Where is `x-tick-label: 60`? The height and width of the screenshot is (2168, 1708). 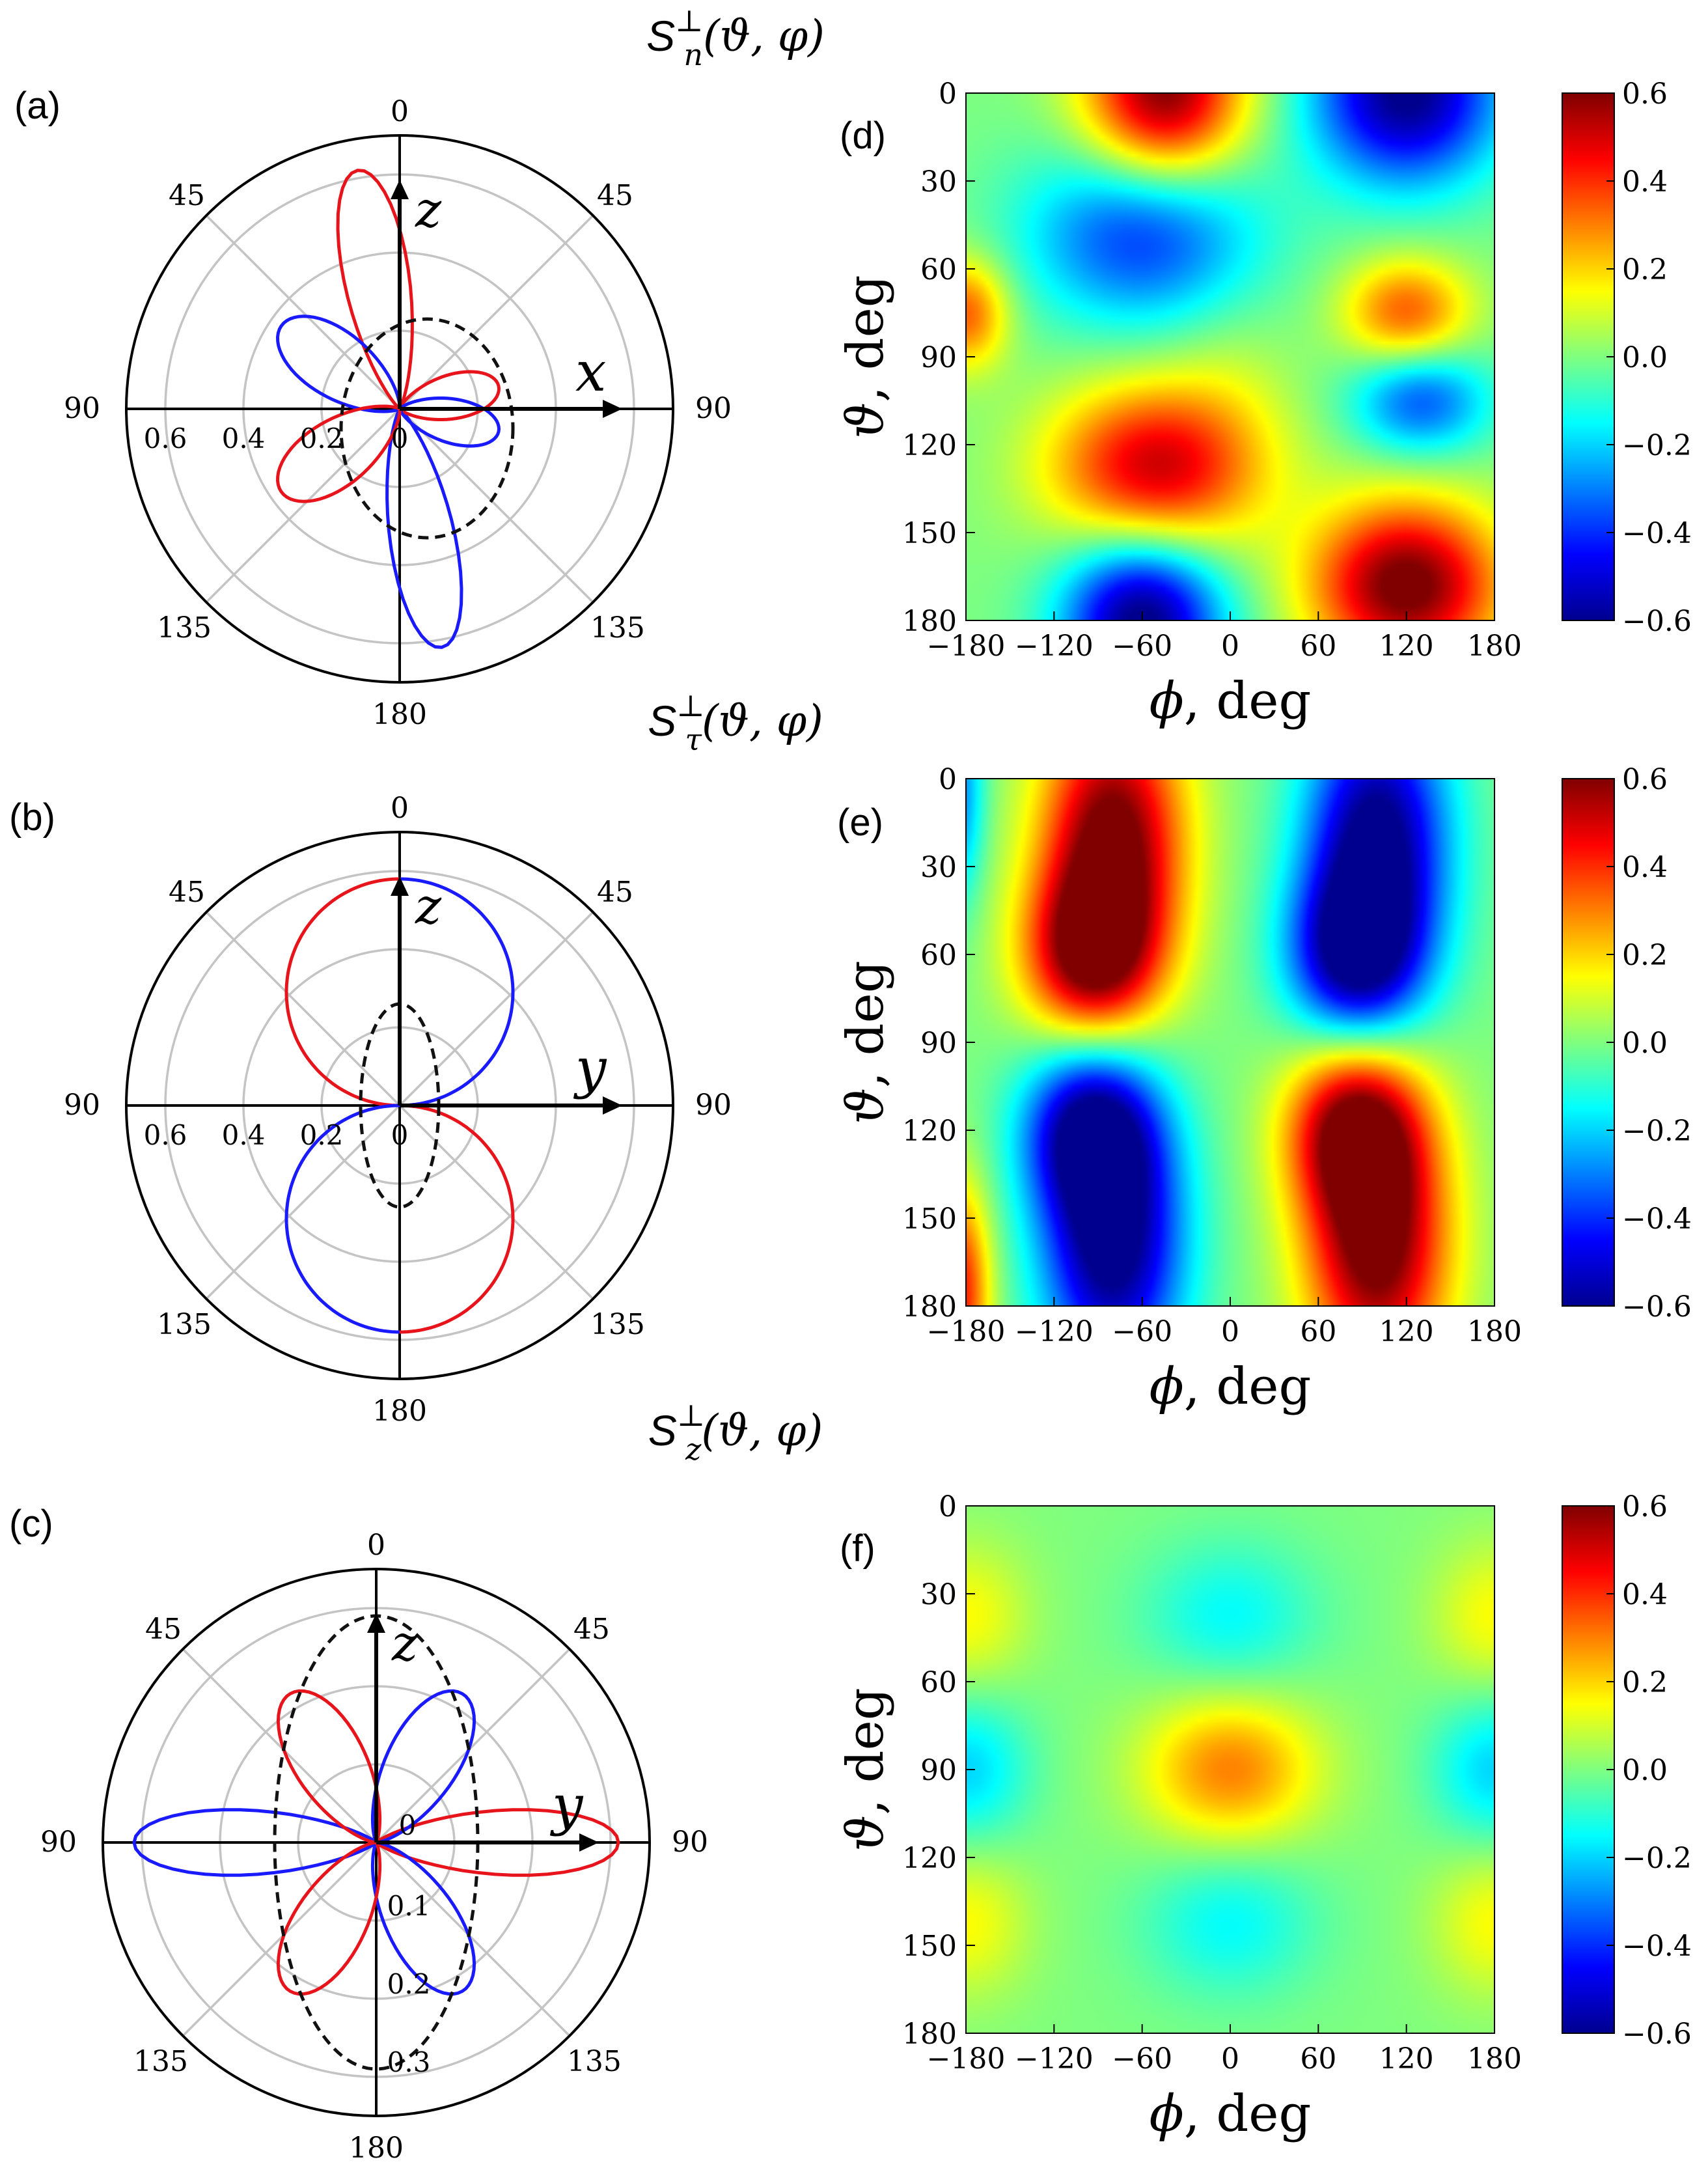 x-tick-label: 60 is located at coordinates (1318, 1331).